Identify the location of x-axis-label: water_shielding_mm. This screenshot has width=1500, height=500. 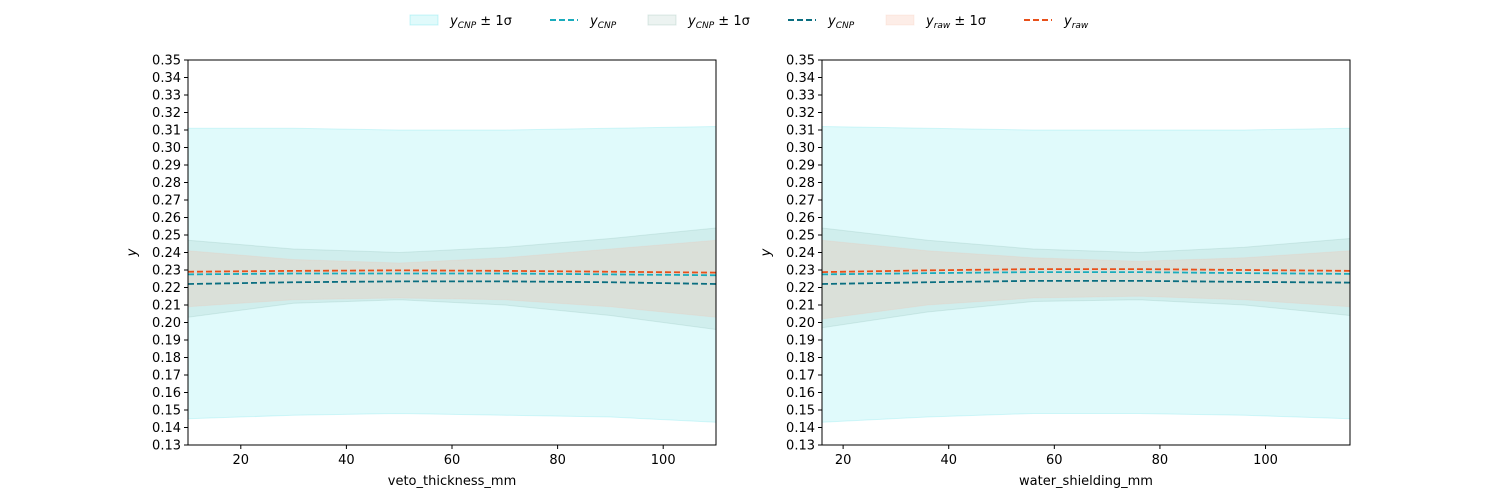
(1086, 481).